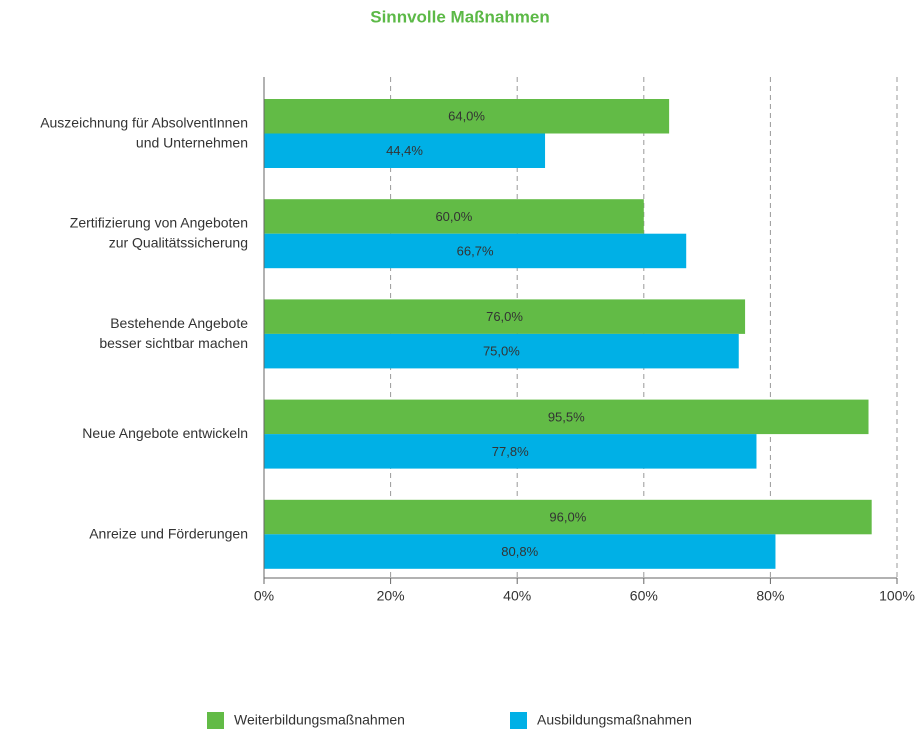 The image size is (921, 731). I want to click on x-tick-label: 40%, so click(517, 596).